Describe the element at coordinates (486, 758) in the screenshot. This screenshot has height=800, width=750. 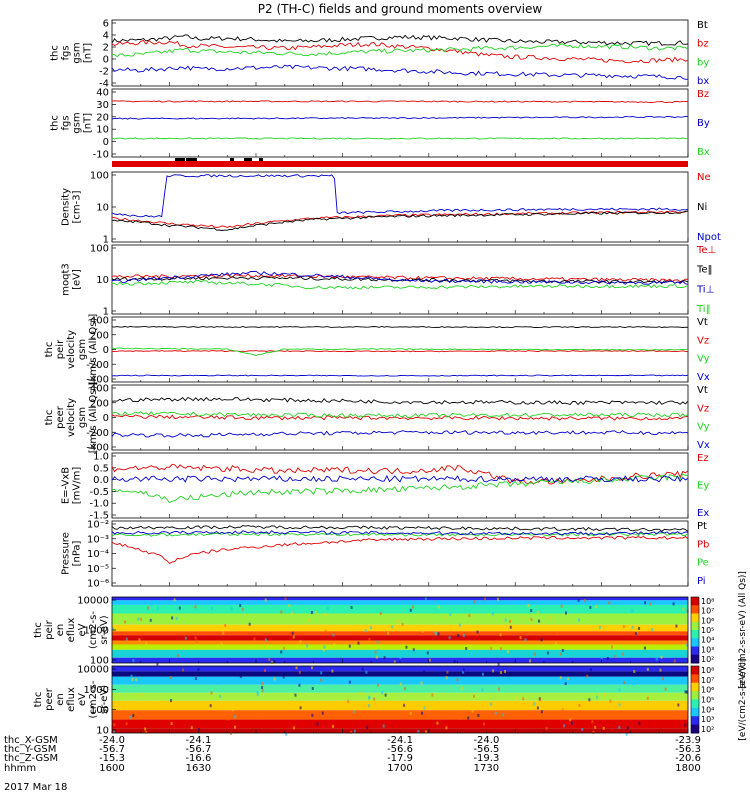
I see `xaxis-value: -19.3` at that location.